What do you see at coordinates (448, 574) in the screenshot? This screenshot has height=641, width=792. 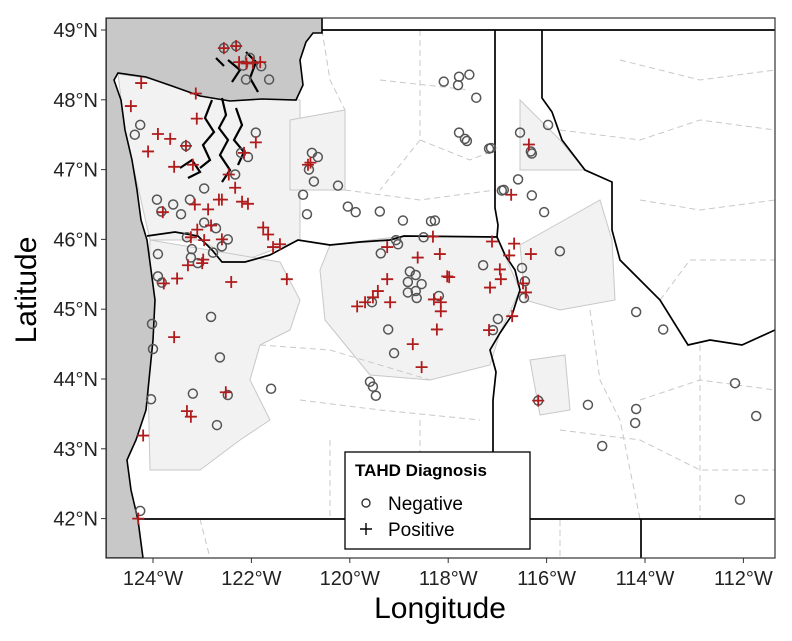 I see `x-axis: 124°W 122°W 120°W 118°W 116°W 114°W 112°W` at bounding box center [448, 574].